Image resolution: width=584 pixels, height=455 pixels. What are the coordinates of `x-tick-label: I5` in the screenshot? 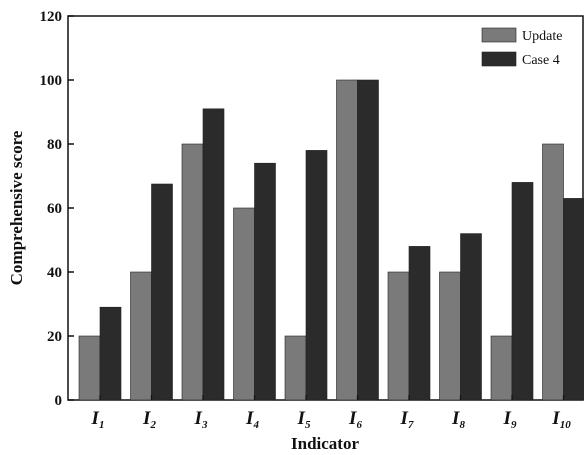 It's located at (304, 419).